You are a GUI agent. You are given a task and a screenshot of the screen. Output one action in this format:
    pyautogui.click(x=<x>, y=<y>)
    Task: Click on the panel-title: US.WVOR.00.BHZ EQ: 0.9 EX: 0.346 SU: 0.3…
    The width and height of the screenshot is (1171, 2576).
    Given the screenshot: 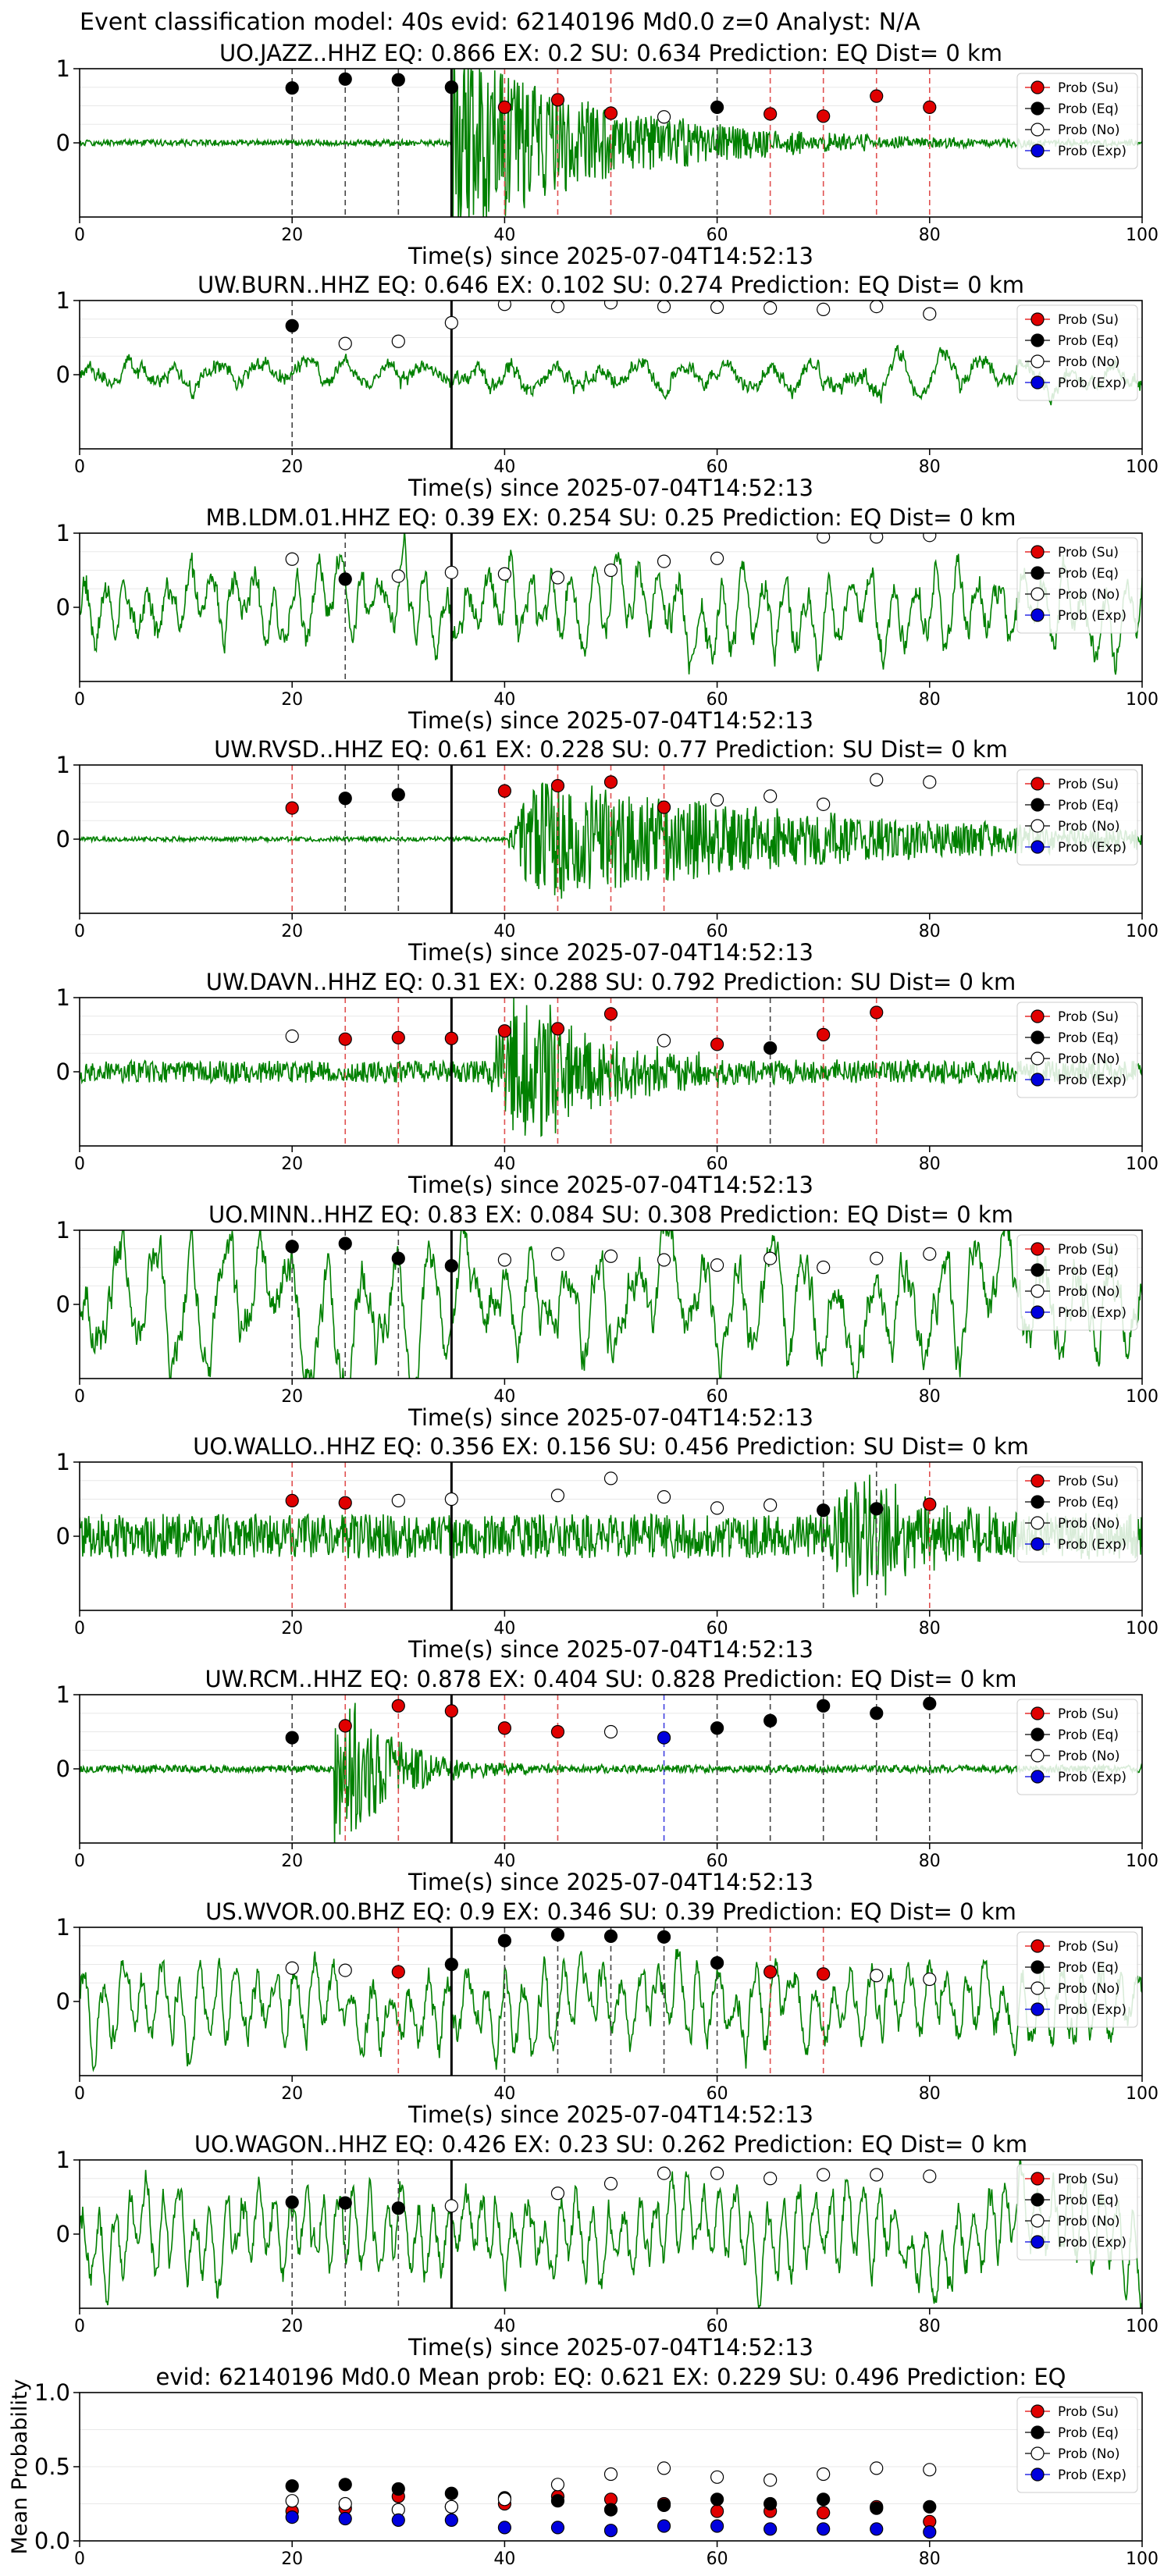 What is the action you would take?
    pyautogui.click(x=610, y=1911)
    